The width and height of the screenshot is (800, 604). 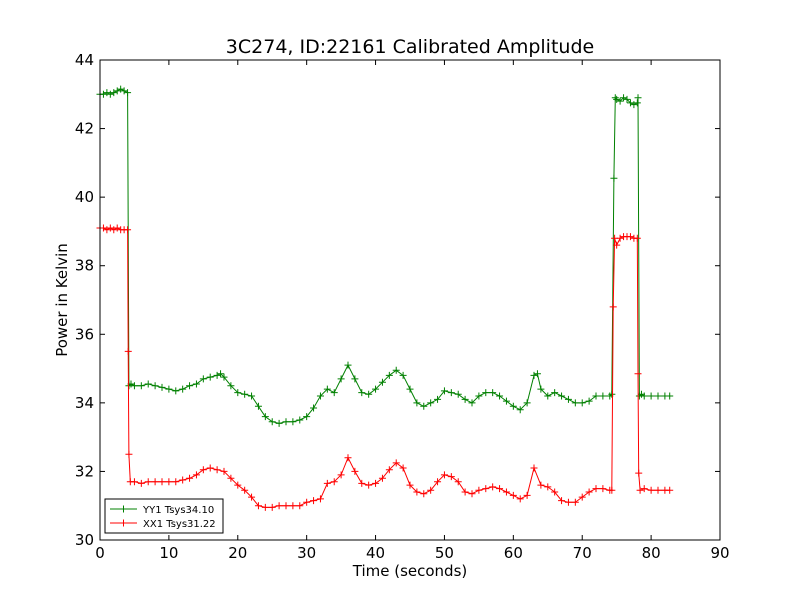 I want to click on legend-marker, so click(x=123, y=523).